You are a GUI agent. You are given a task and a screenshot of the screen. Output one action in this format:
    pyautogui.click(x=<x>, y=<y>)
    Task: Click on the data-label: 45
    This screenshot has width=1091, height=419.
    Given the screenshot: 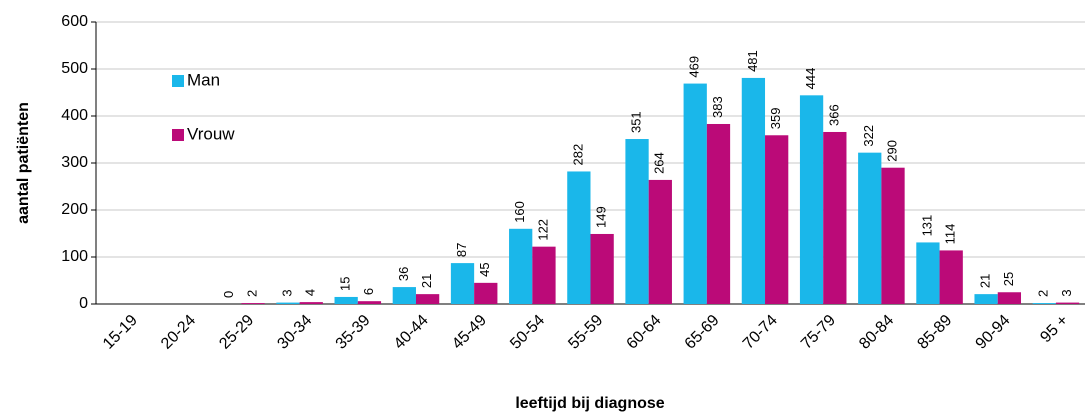 What is the action you would take?
    pyautogui.click(x=484, y=269)
    